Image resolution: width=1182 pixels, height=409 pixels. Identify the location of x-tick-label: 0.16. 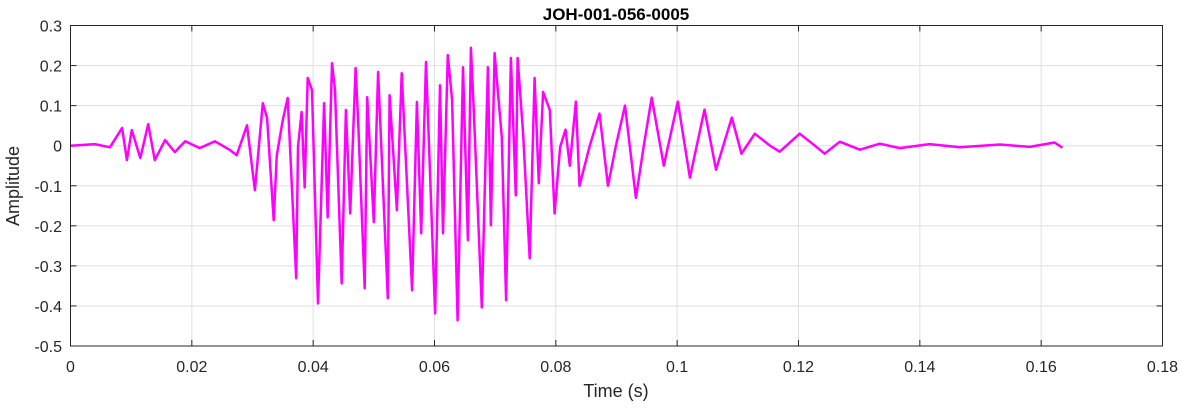
(1041, 367).